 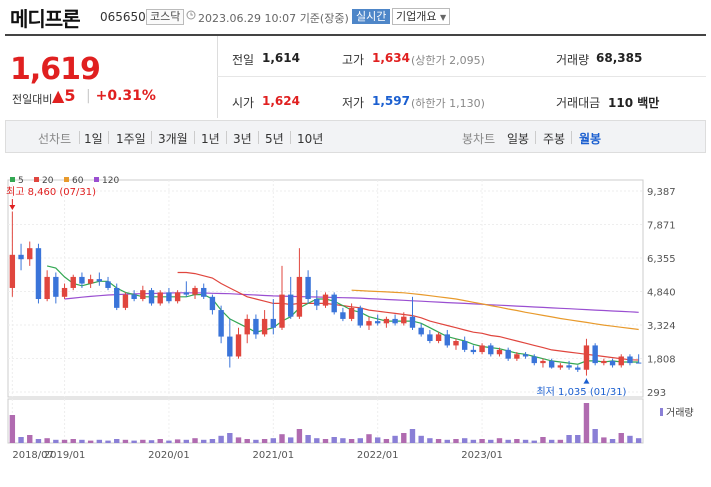 I want to click on candle-monthly: 월봉, so click(x=590, y=139).